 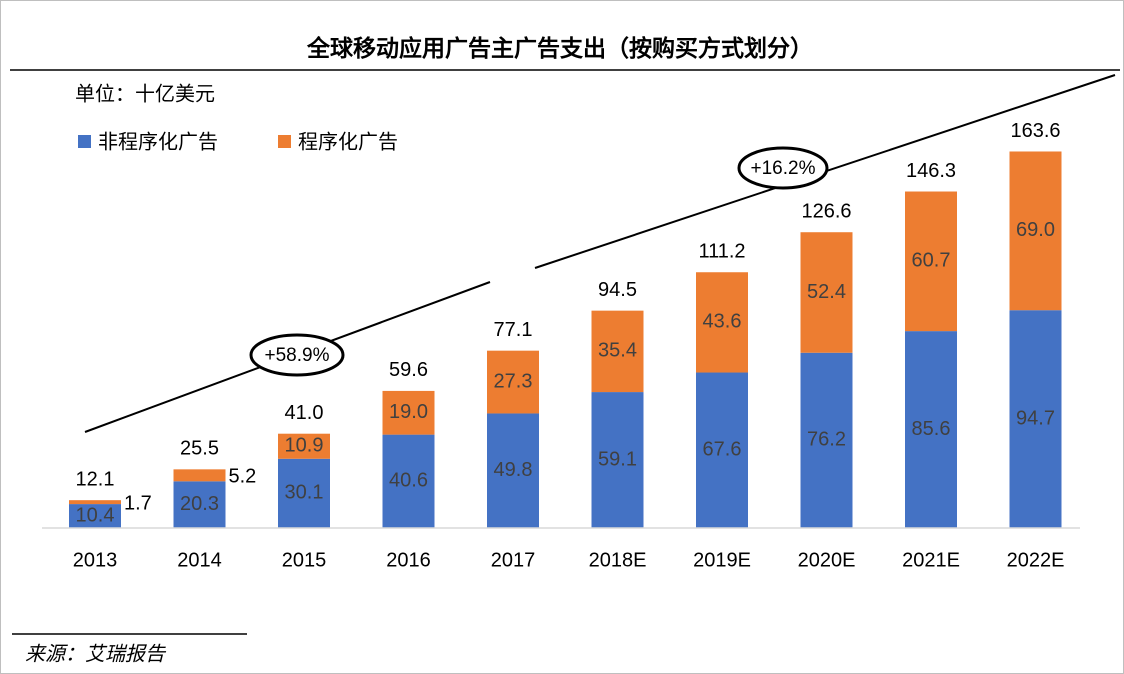 I want to click on data-label: 69.0, so click(x=1035, y=230).